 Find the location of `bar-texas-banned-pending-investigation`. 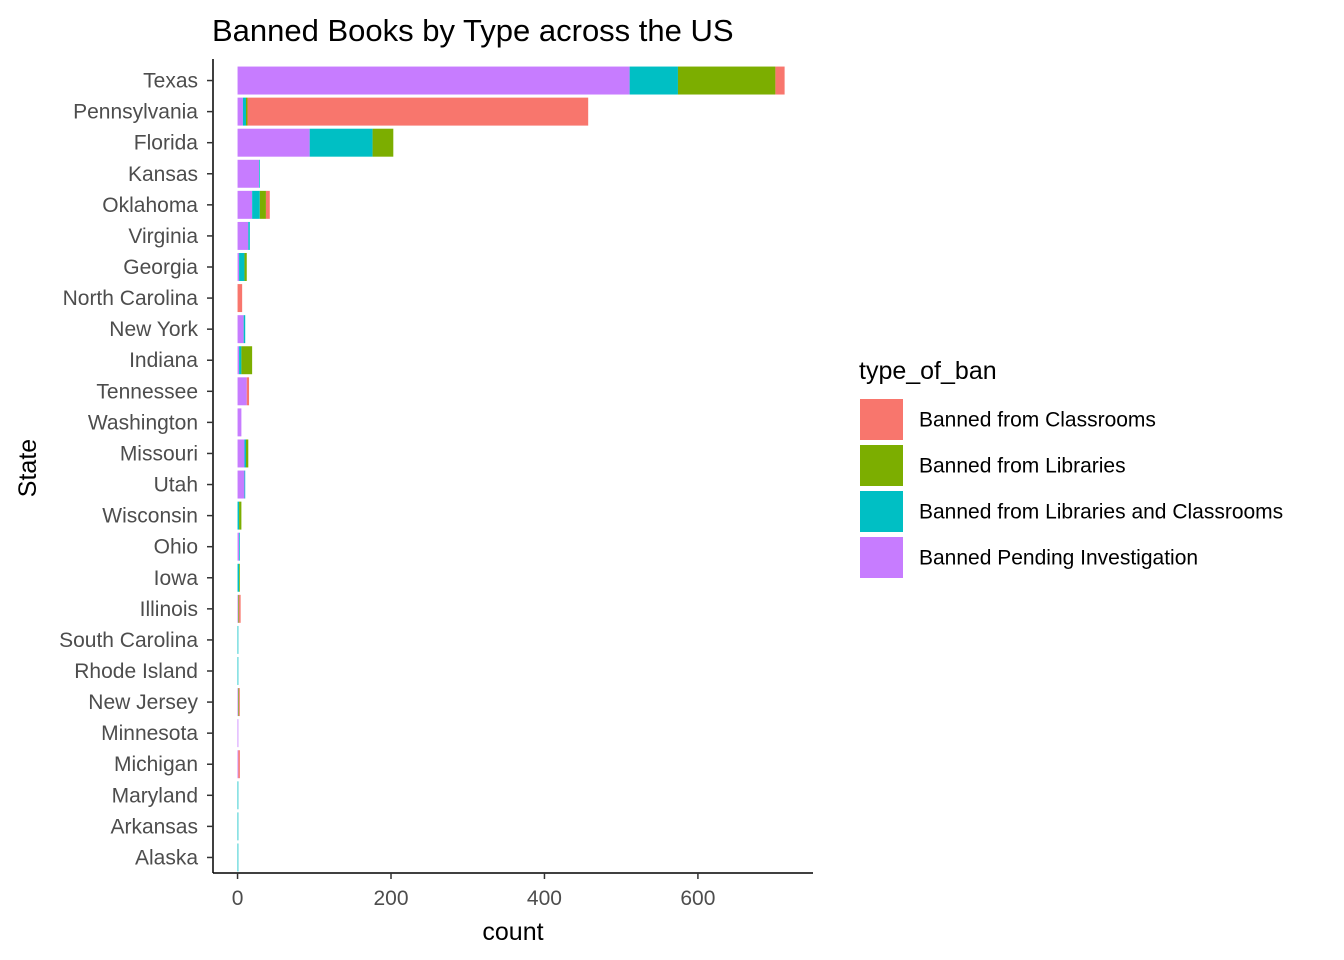

bar-texas-banned-pending-investigation is located at coordinates (433, 80).